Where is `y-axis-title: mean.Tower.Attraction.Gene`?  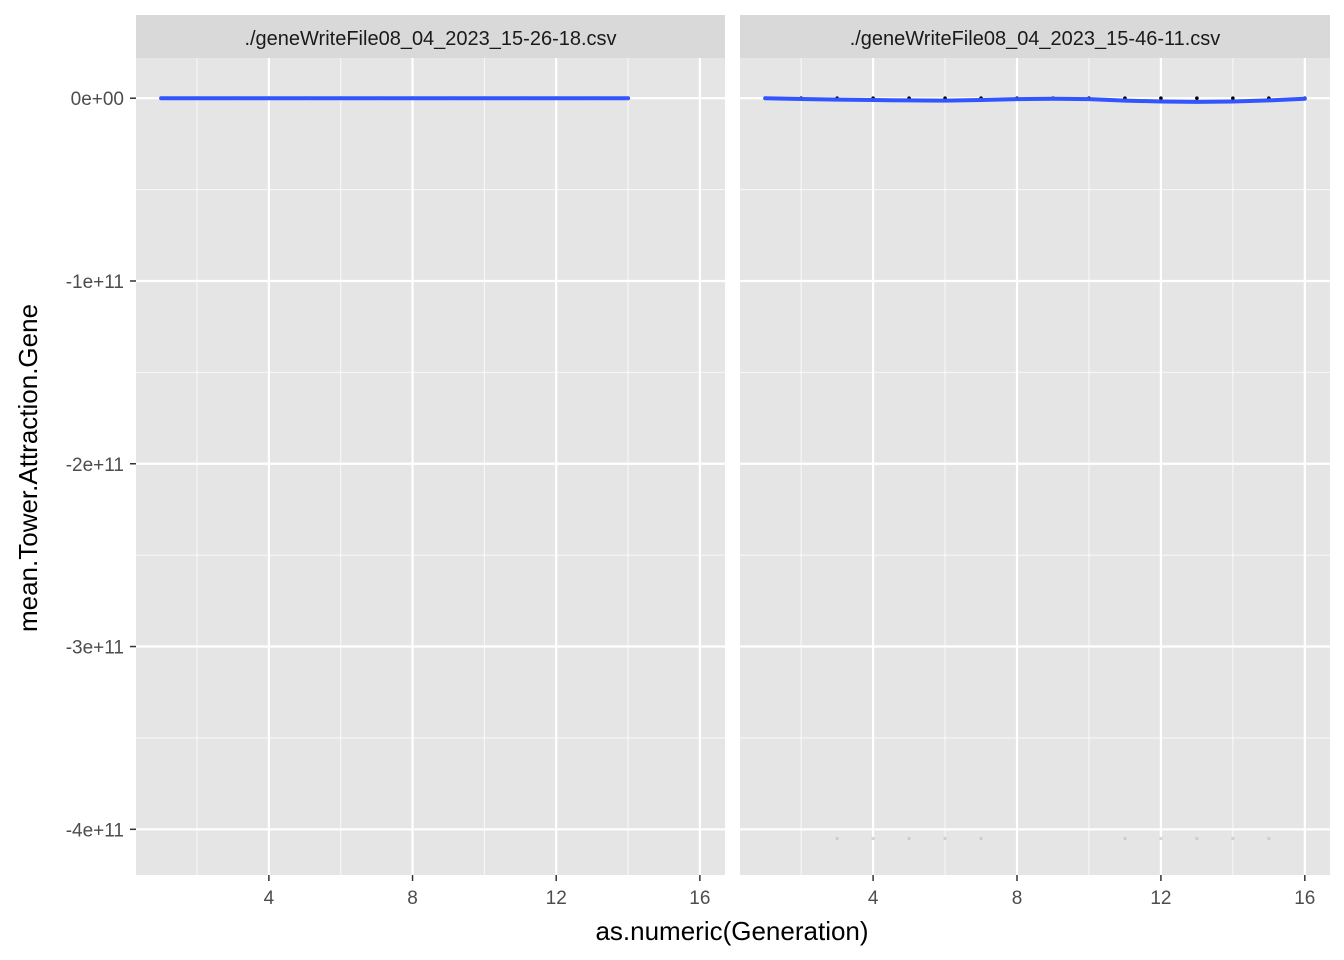 y-axis-title: mean.Tower.Attraction.Gene is located at coordinates (28, 468).